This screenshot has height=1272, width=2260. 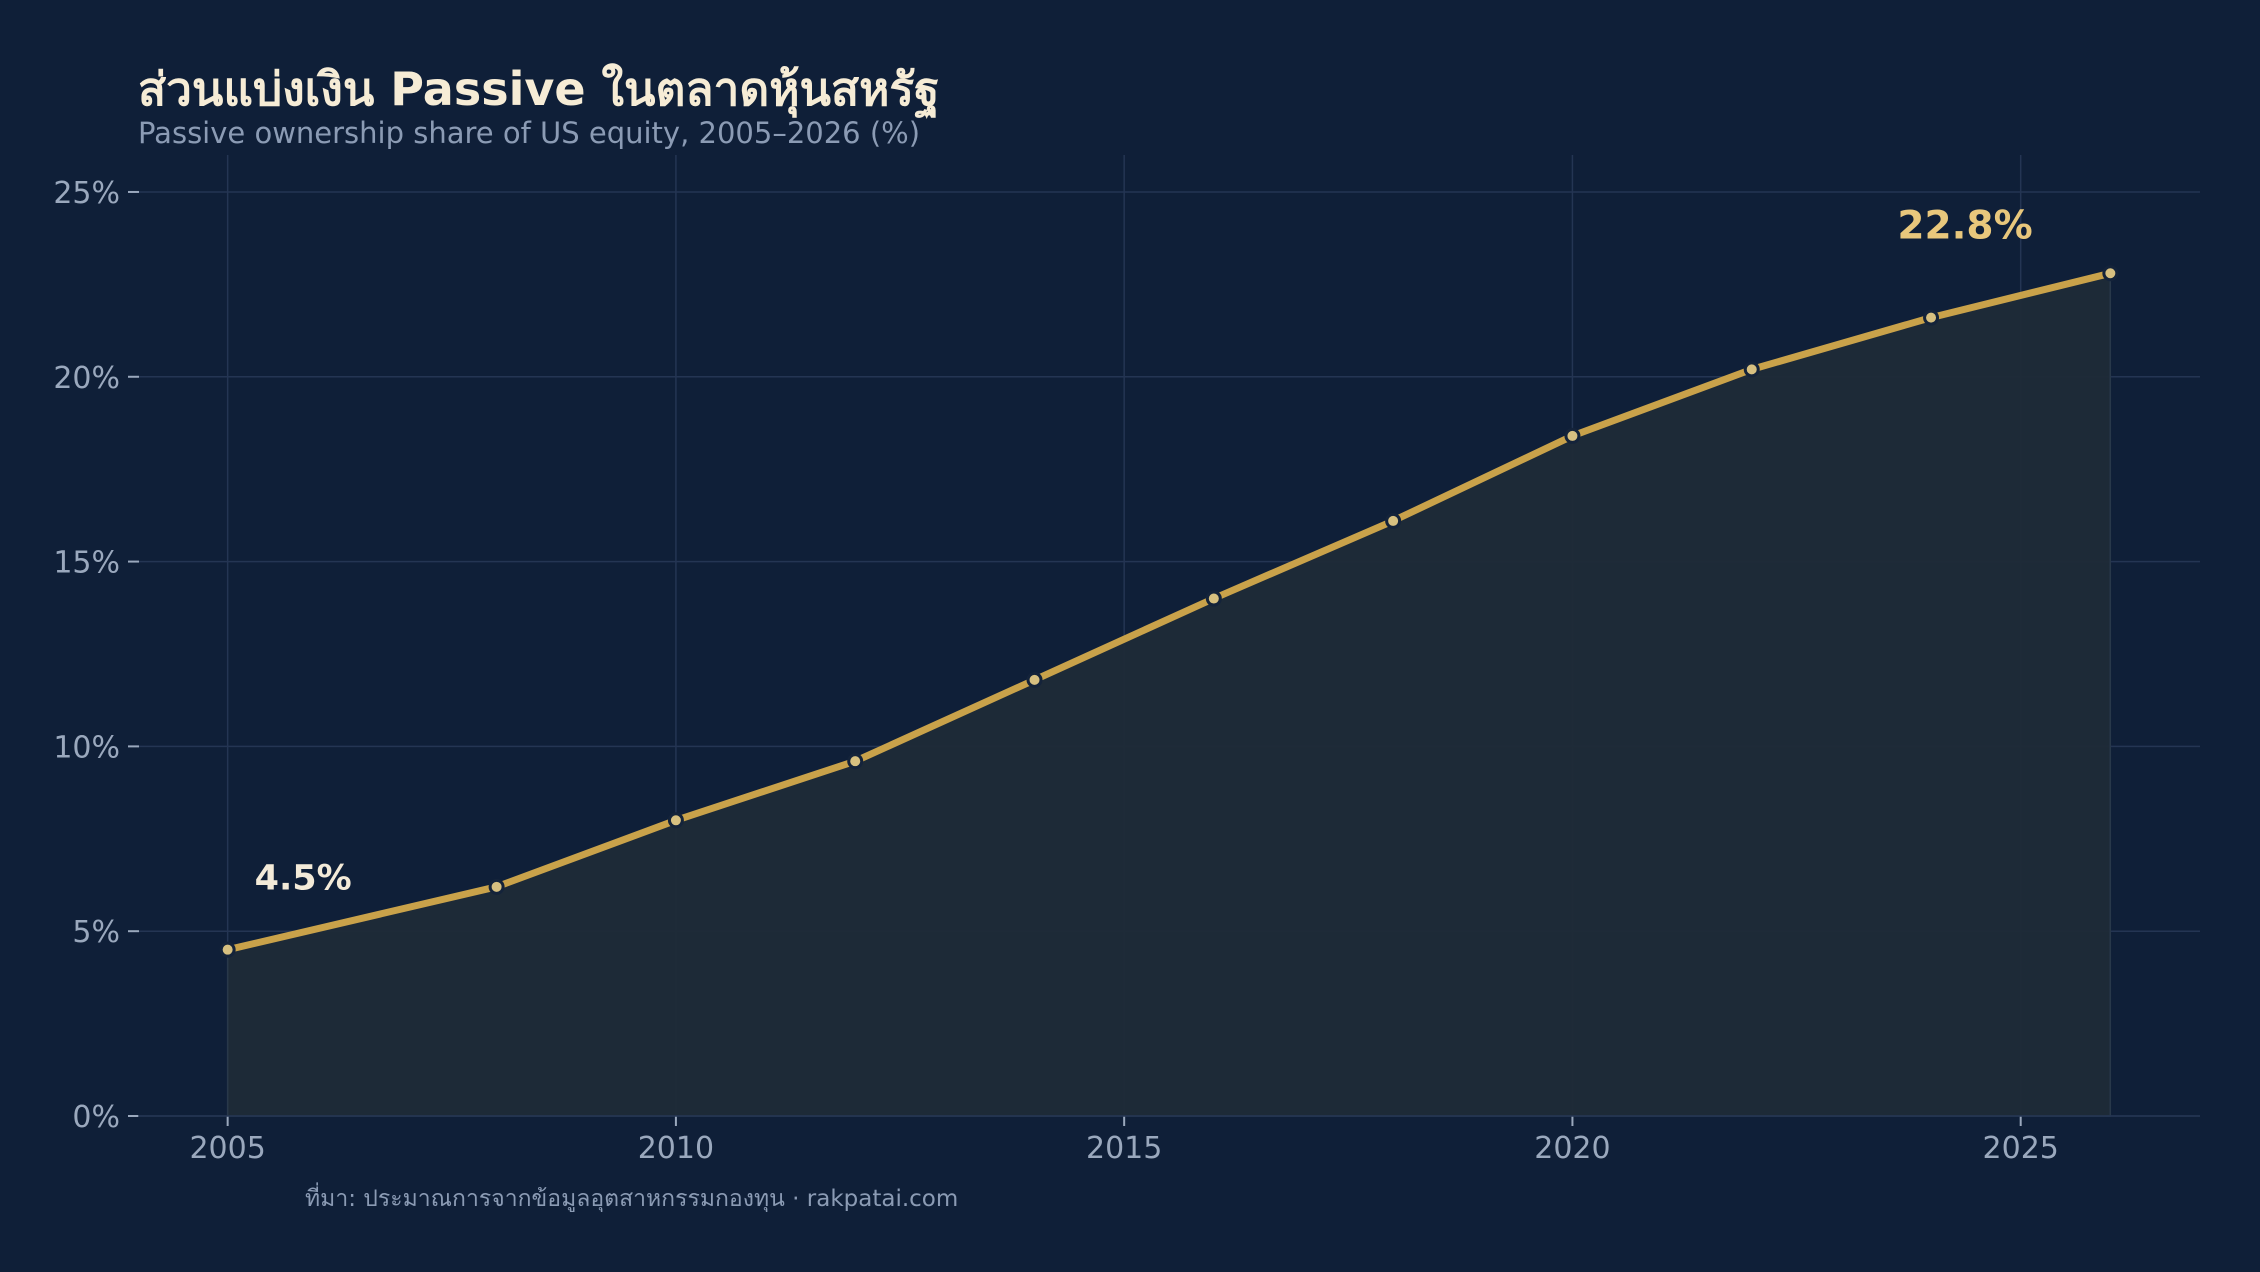 I want to click on x-tick-label: 2025, so click(x=2021, y=1148).